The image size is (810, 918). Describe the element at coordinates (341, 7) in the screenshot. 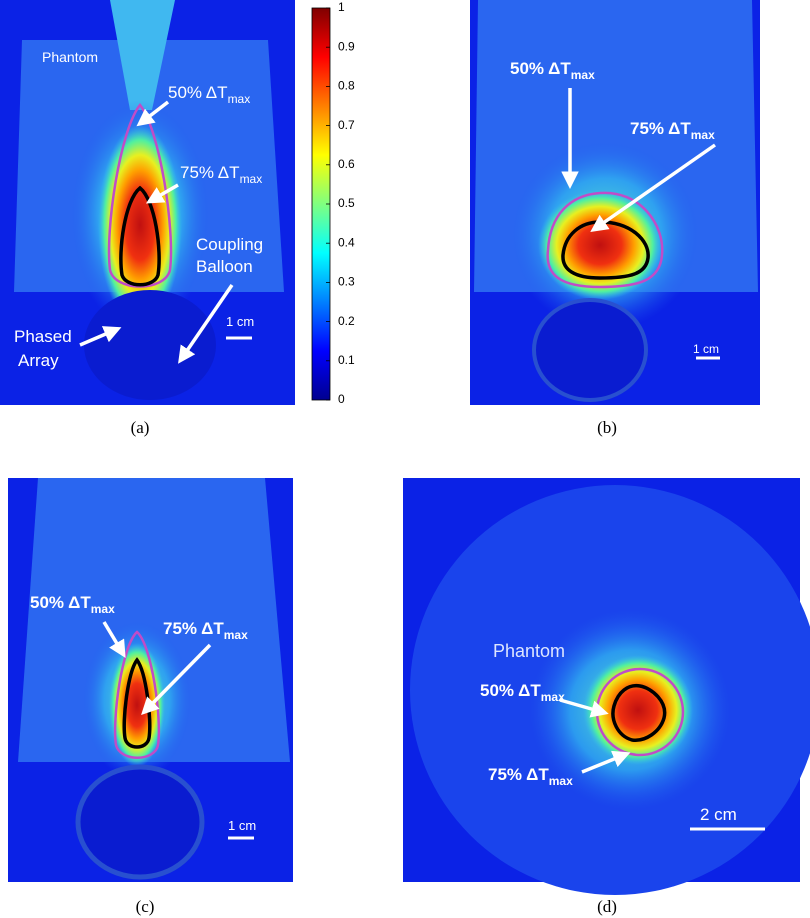

I see `colorbar-tick-label: 1` at that location.